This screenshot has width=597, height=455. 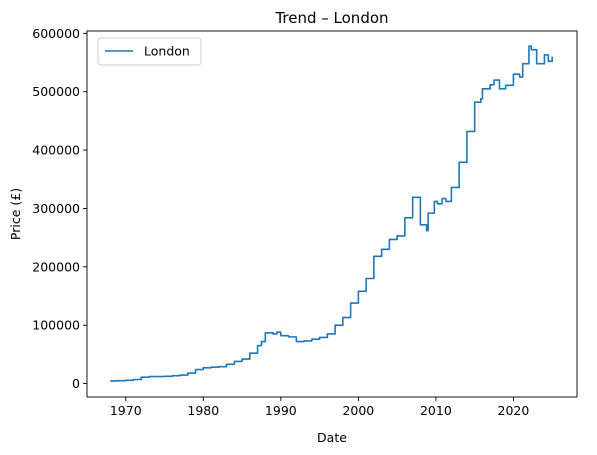 I want to click on y-tick-label: 600000, so click(x=56, y=33).